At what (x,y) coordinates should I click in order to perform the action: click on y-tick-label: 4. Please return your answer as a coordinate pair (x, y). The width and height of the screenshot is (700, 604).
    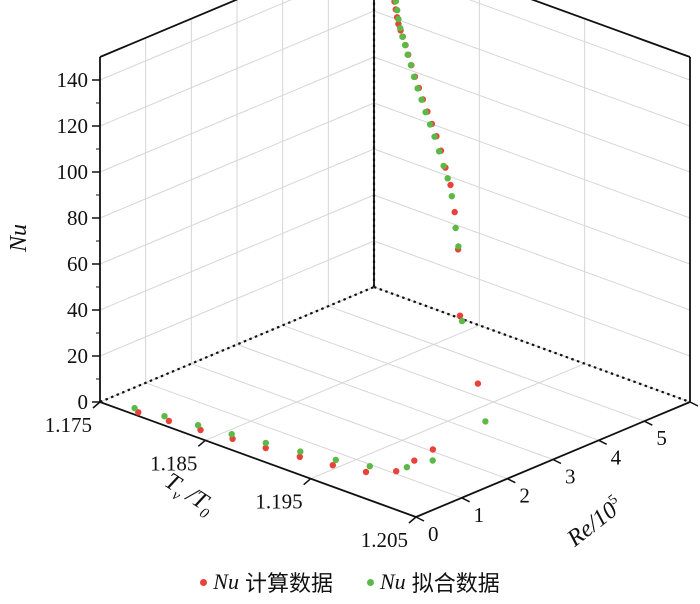
    Looking at the image, I should click on (616, 457).